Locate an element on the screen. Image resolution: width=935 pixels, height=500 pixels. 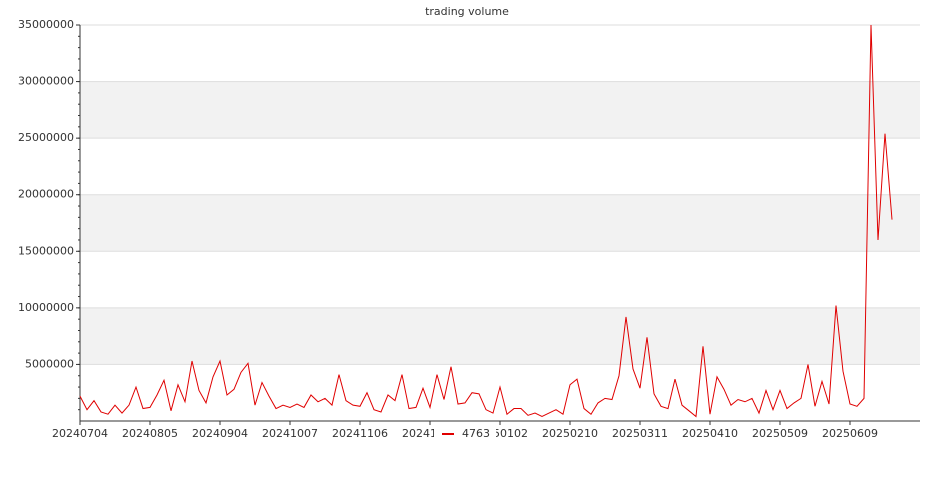
y-tick-label: 20000000 is located at coordinates (46, 194).